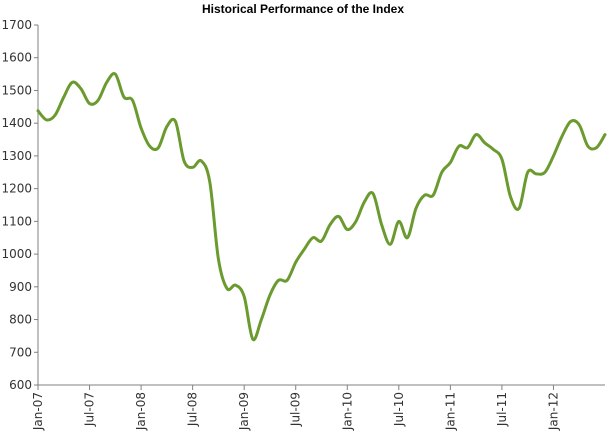 This screenshot has height=433, width=607. What do you see at coordinates (16, 25) in the screenshot?
I see `y-tick-label: 1700` at bounding box center [16, 25].